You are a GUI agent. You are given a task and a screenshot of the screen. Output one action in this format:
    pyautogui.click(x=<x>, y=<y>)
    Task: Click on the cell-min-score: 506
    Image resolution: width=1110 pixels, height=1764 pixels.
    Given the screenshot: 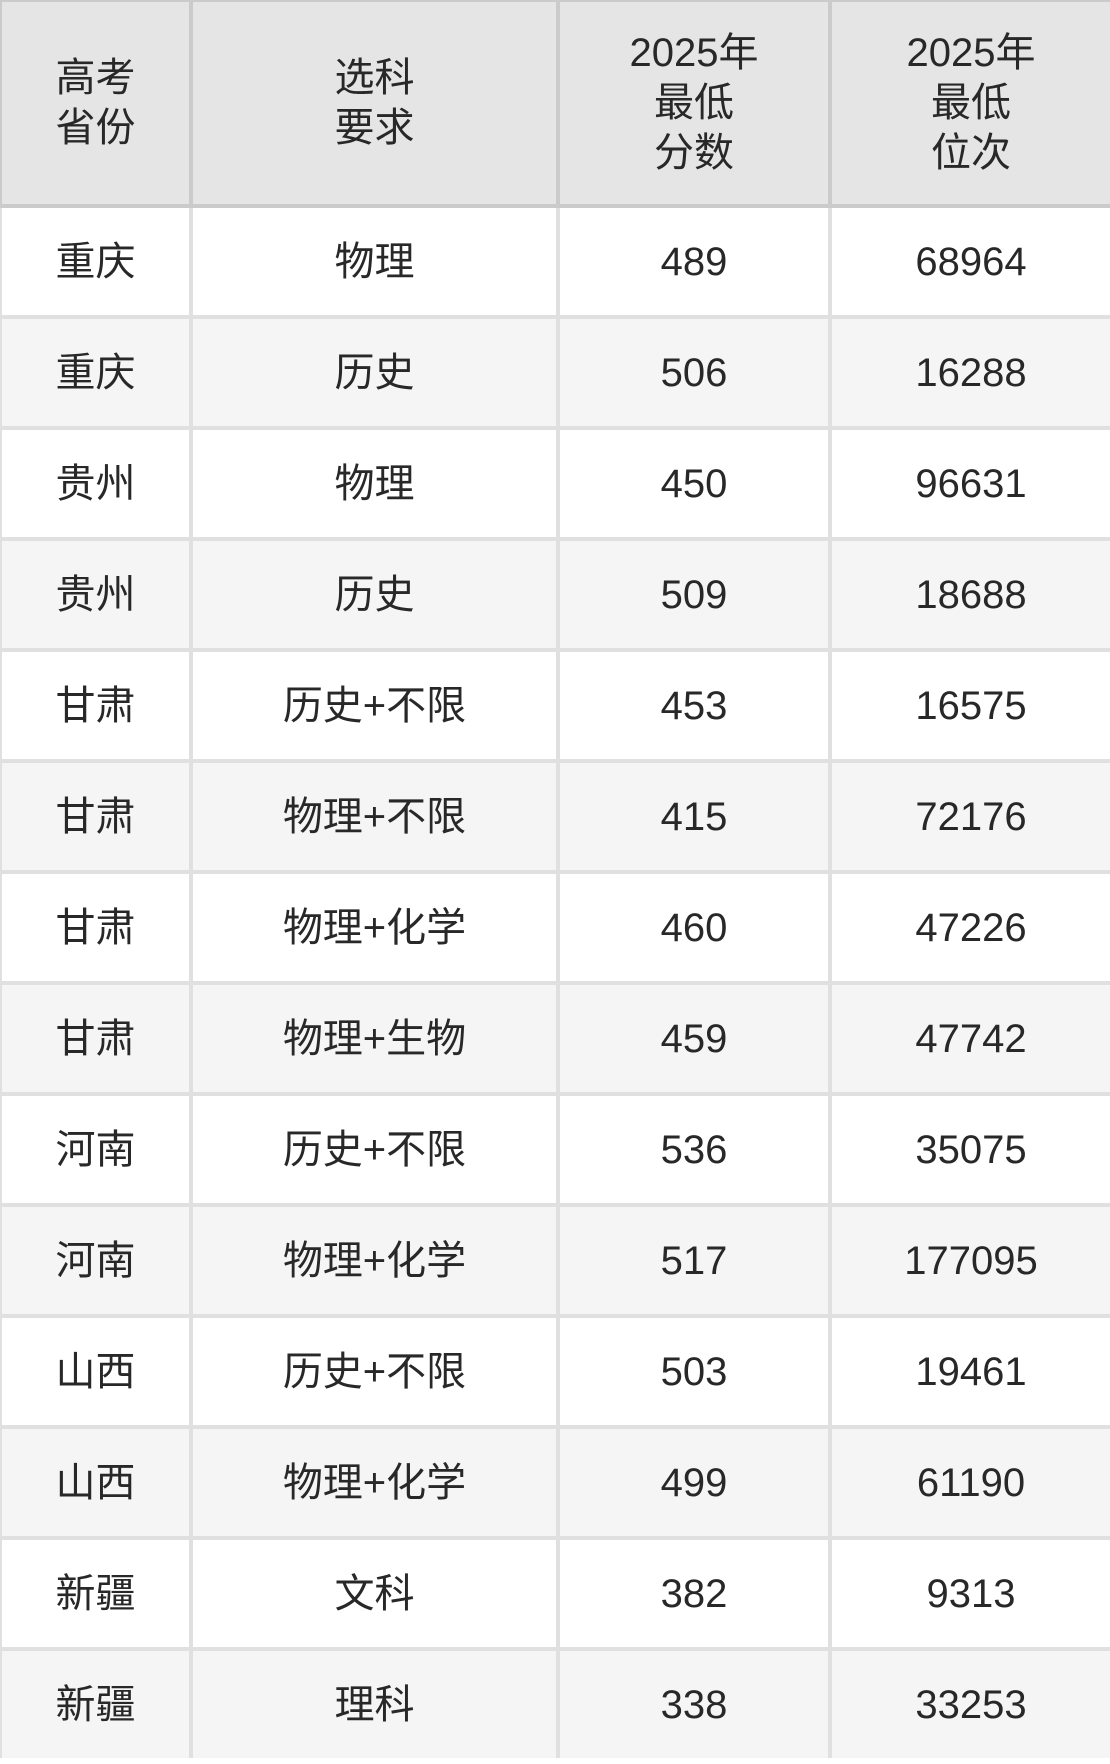 What is the action you would take?
    pyautogui.click(x=694, y=372)
    